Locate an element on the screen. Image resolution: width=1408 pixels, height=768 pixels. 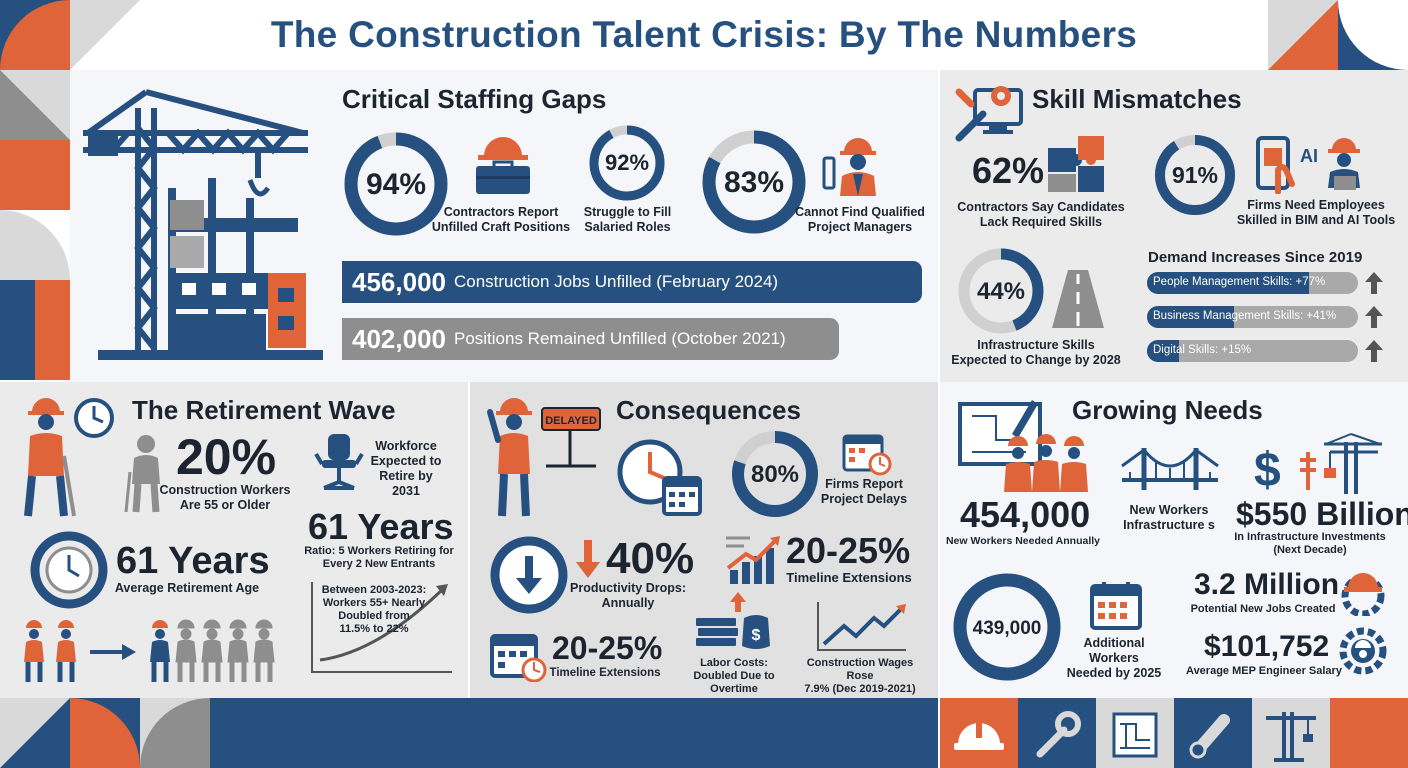
ring-92-value: 92% is located at coordinates (627, 162).